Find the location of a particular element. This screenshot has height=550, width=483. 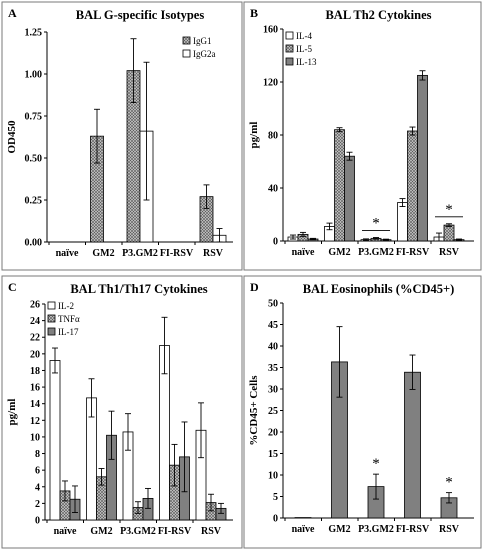

y-tick-label: 24 is located at coordinates (35, 321).